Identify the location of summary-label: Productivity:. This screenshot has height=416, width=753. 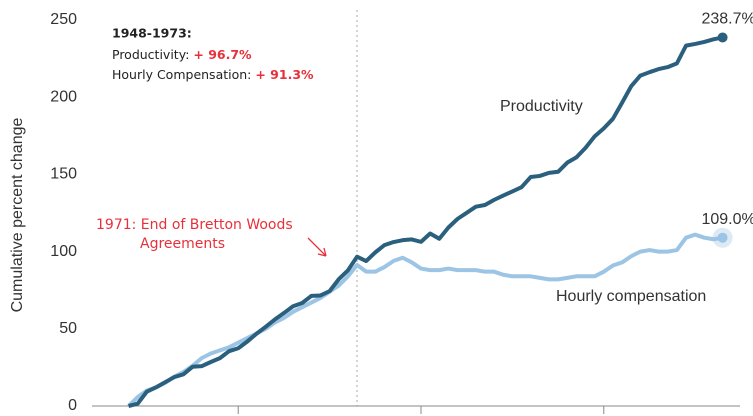
(152, 54).